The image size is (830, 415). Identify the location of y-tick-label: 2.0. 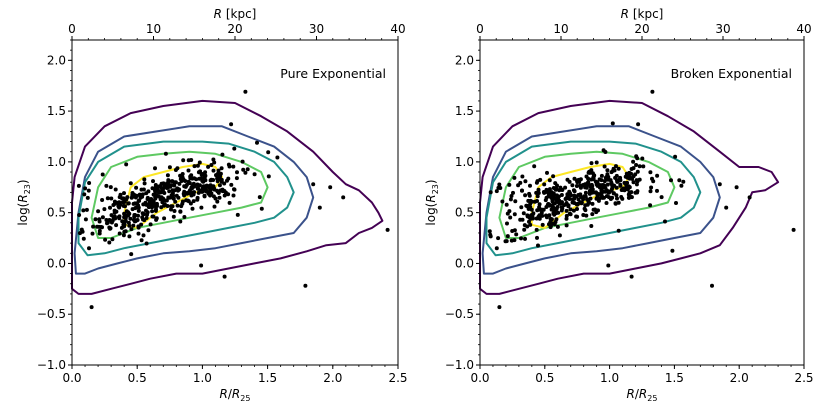
(56, 60).